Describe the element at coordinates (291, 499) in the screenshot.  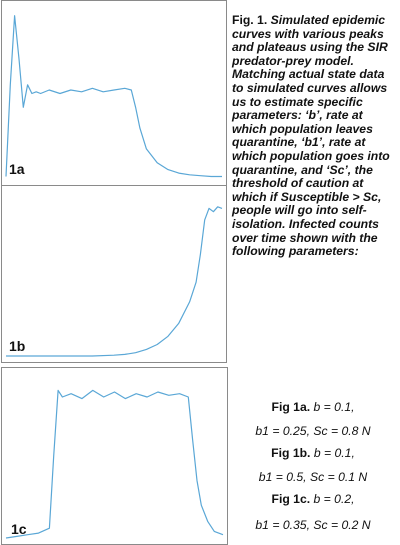
I see `param-1c-head: Fig 1c.` at that location.